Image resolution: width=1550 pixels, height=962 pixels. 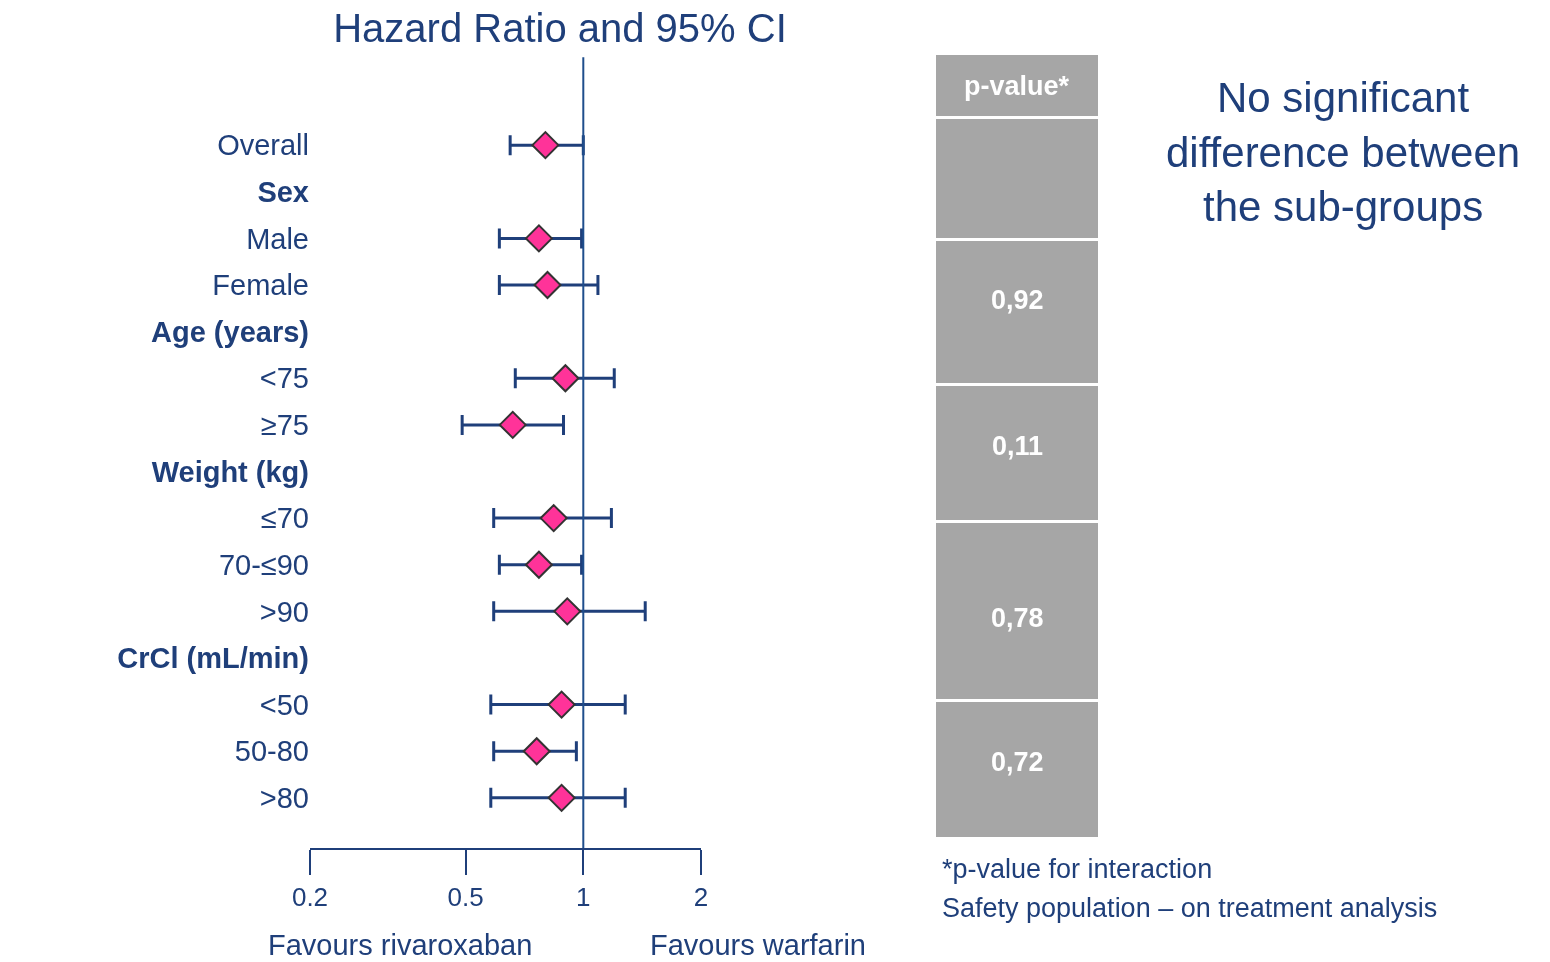 What do you see at coordinates (284, 378) in the screenshot?
I see `y-tick-label: <75` at bounding box center [284, 378].